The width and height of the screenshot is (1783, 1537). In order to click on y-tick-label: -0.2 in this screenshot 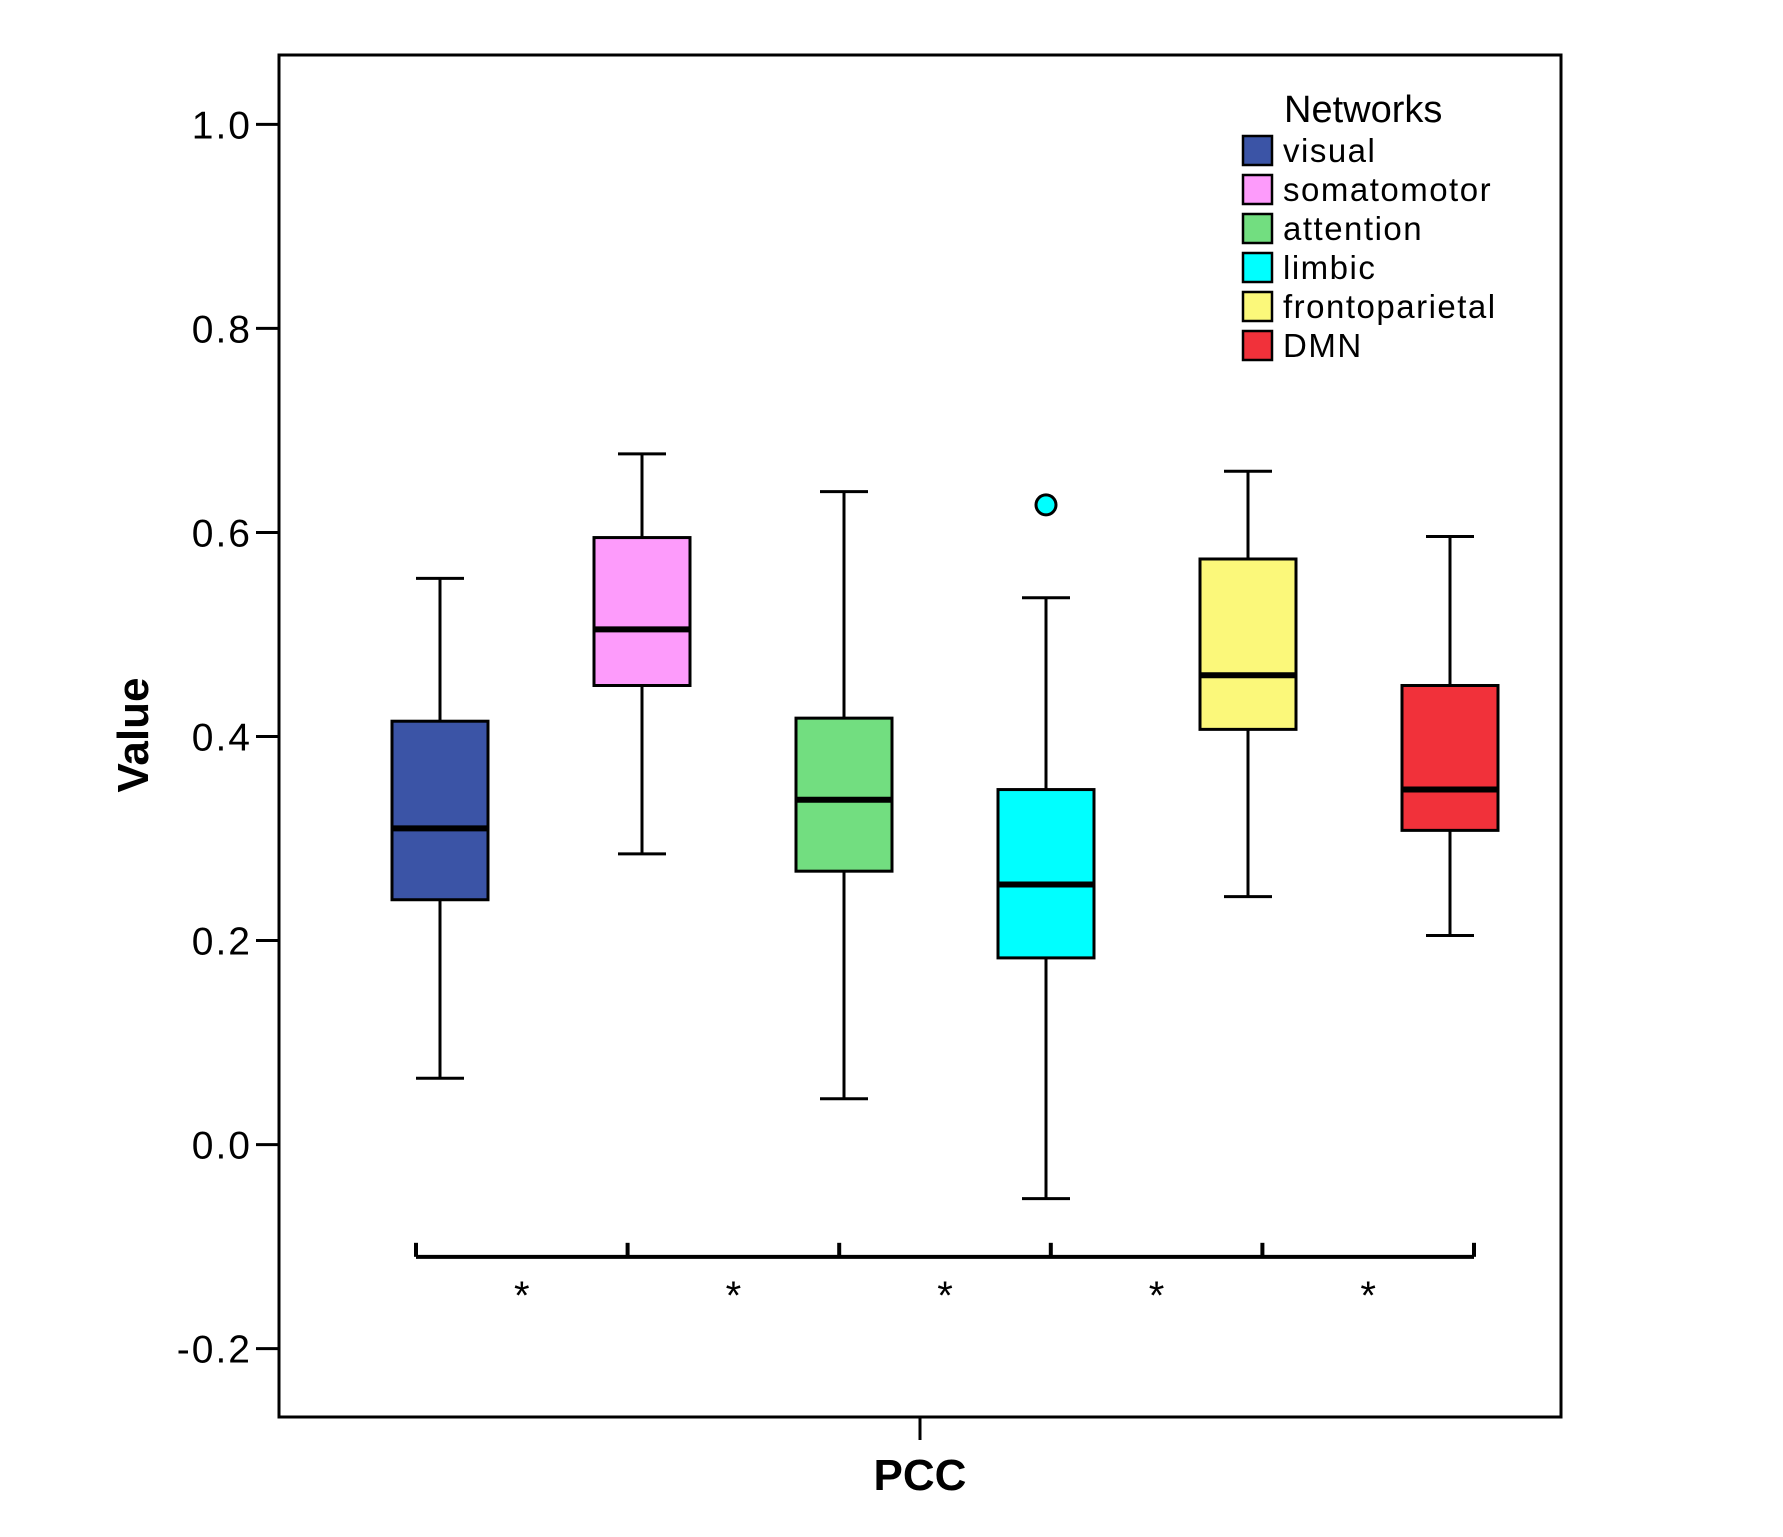, I will do `click(214, 1350)`.